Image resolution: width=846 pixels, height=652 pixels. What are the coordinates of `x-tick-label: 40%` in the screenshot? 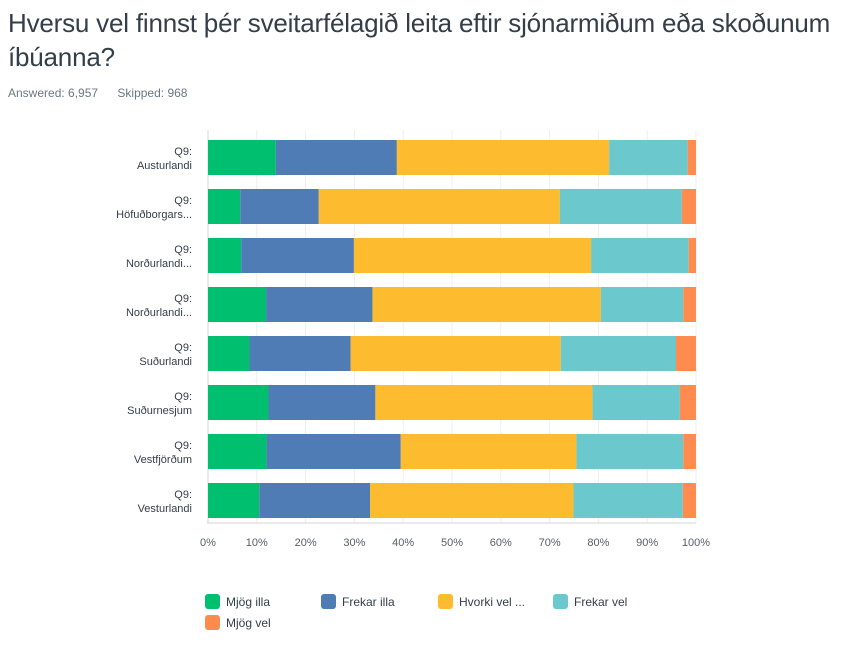 It's located at (403, 543).